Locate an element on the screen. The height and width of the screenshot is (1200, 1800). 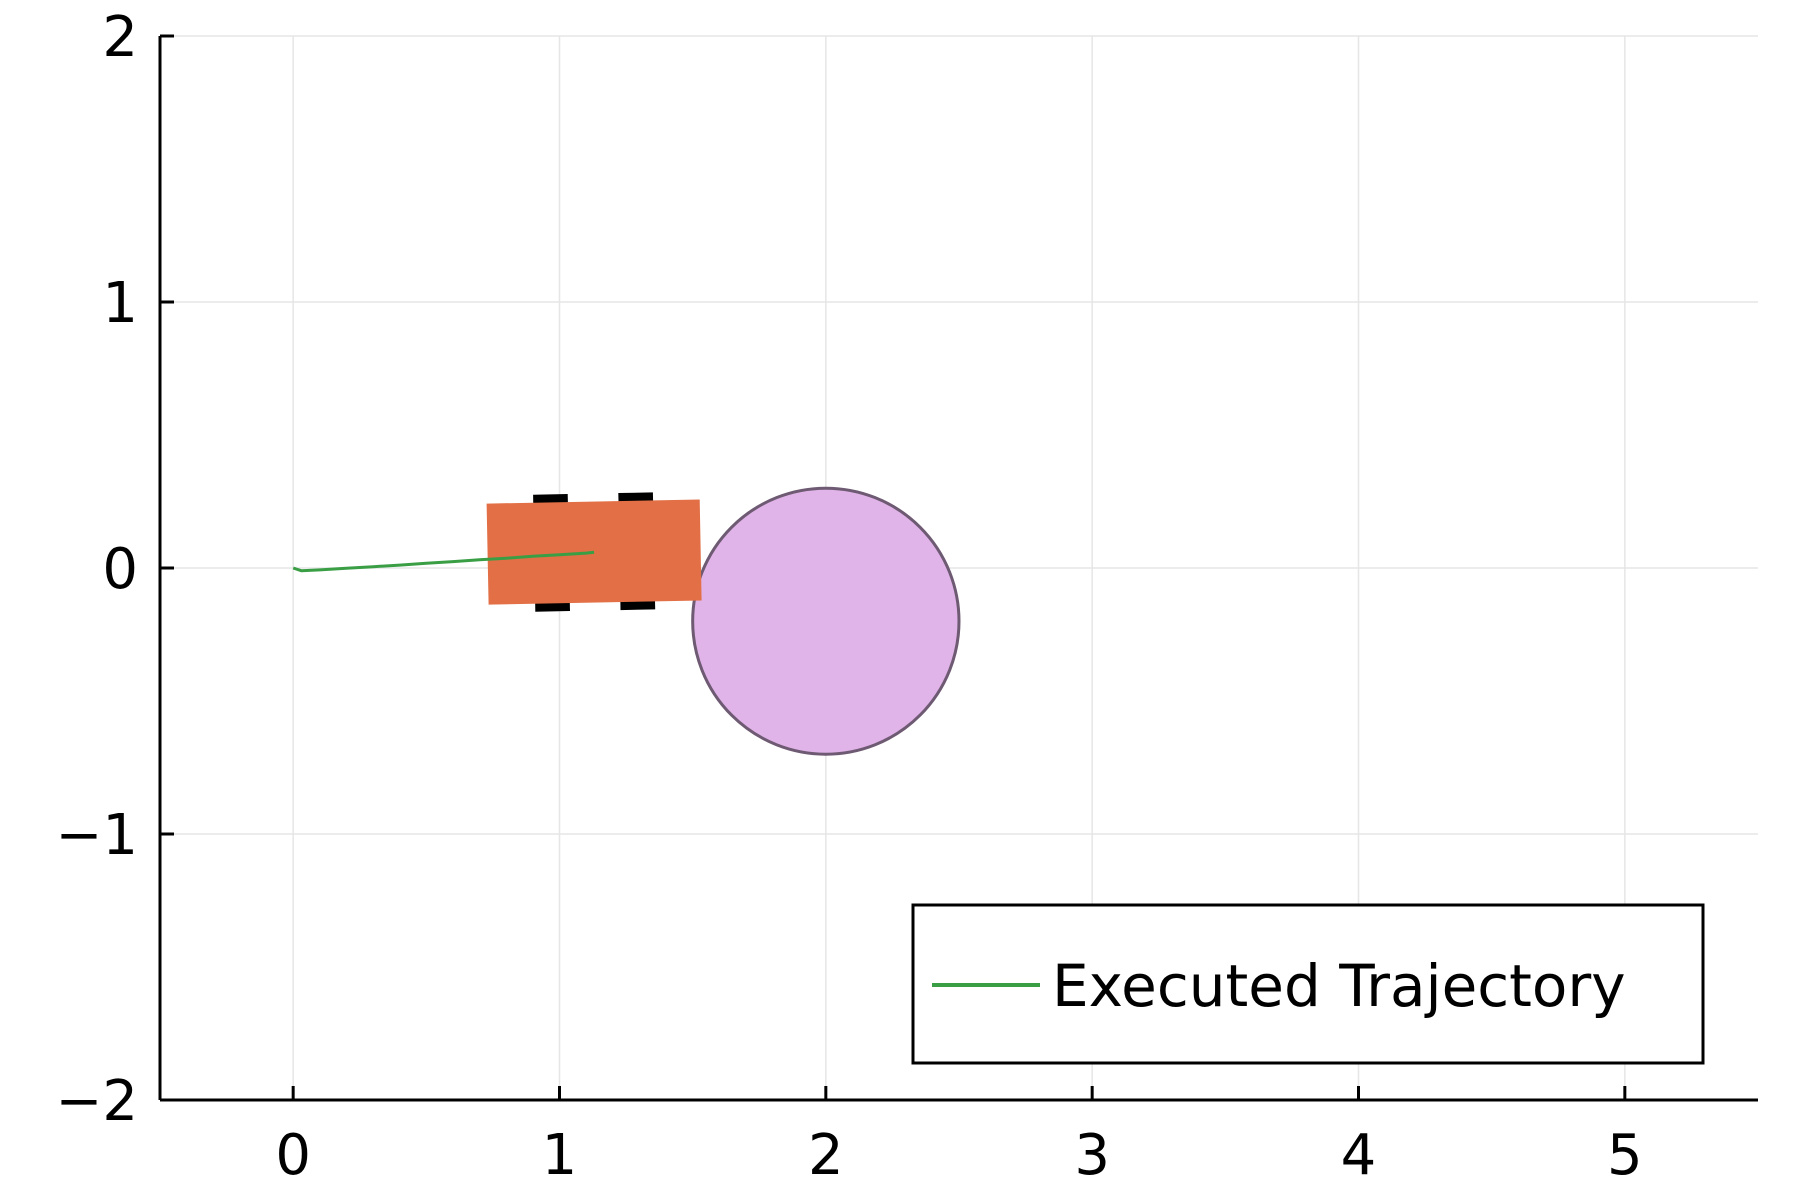
y-tick-label--1: −1 is located at coordinates (96, 835).